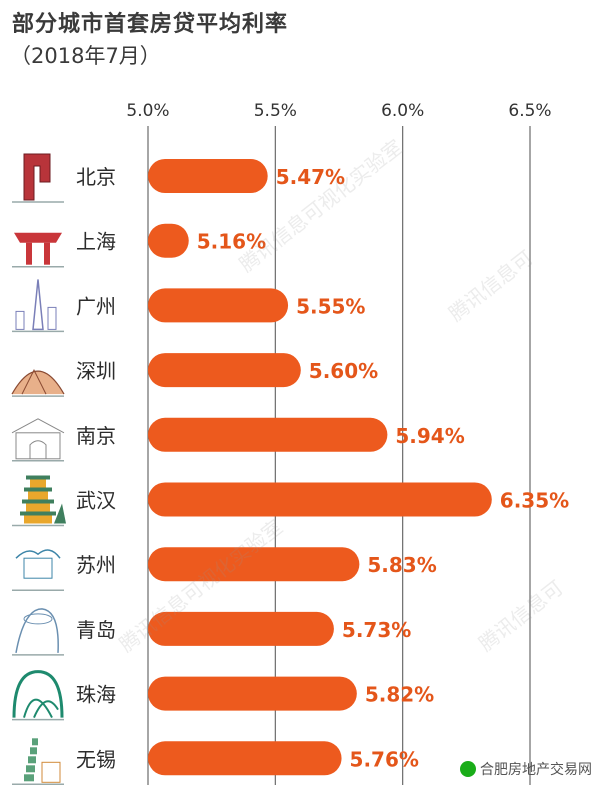 The width and height of the screenshot is (600, 785). What do you see at coordinates (96, 695) in the screenshot?
I see `city-label: 珠海` at bounding box center [96, 695].